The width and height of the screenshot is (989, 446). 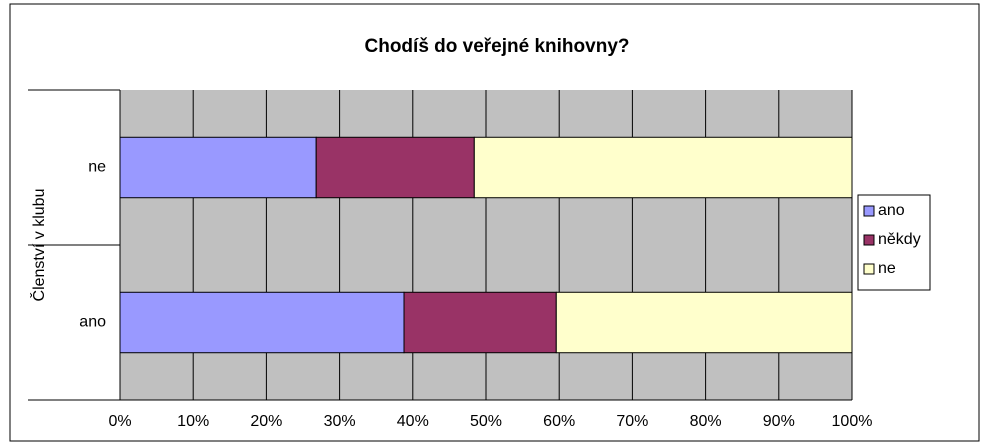 I want to click on x-tick-label: 90%, so click(x=779, y=421).